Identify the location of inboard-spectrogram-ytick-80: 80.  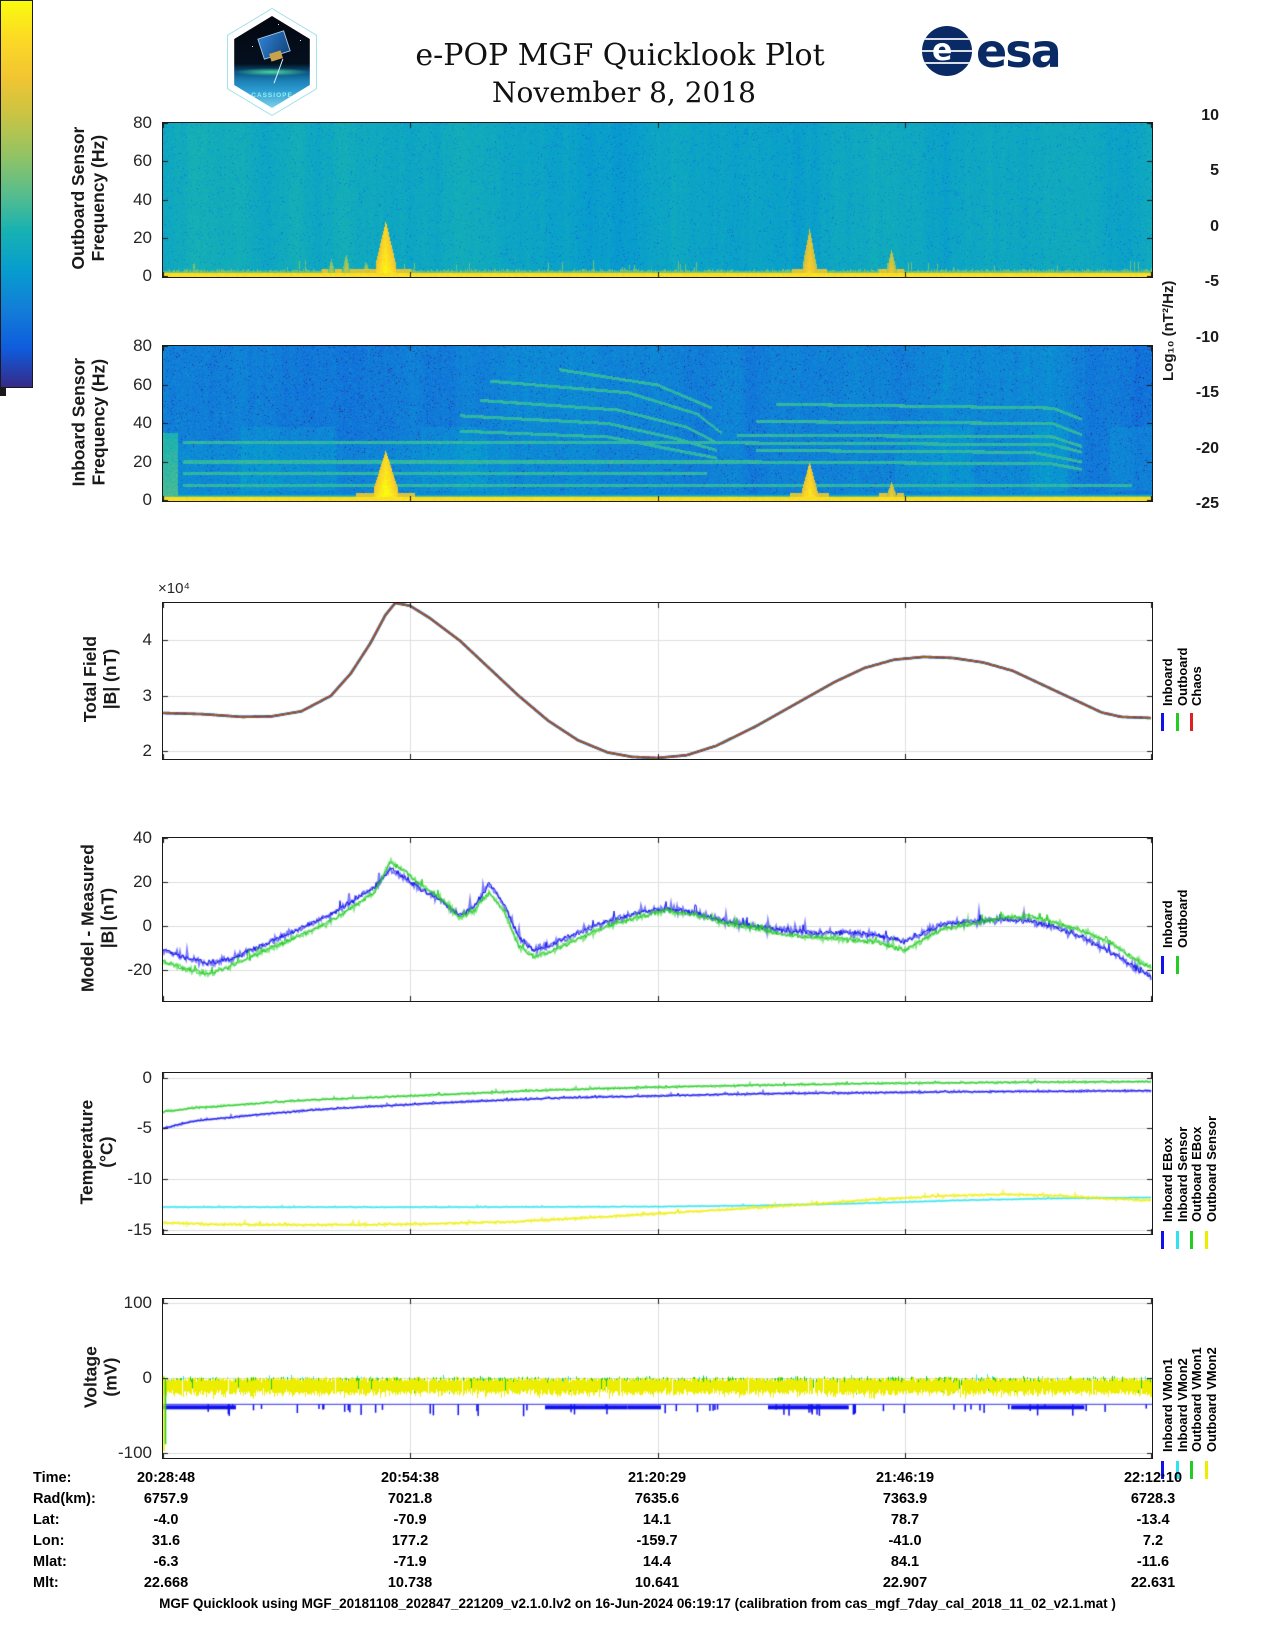
(142, 345).